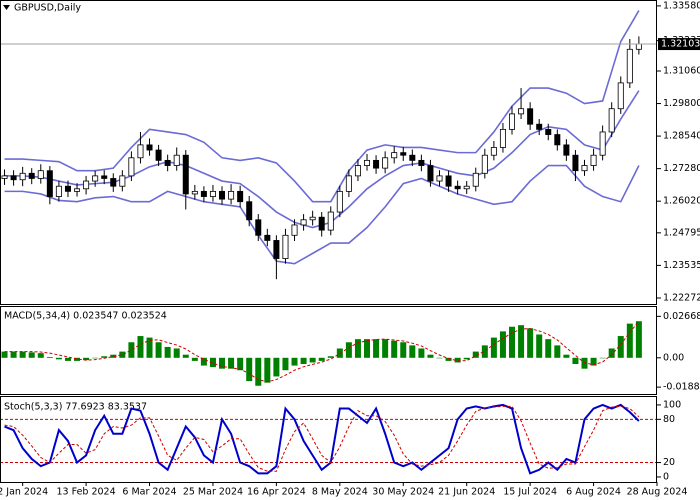 The height and width of the screenshot is (500, 700). I want to click on y-tick-label: 1.27280, so click(681, 168).